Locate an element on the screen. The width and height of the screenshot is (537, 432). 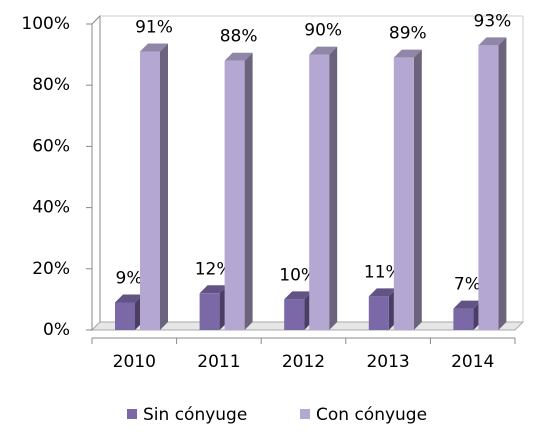
legend-label: Con cónyuge is located at coordinates (371, 415).